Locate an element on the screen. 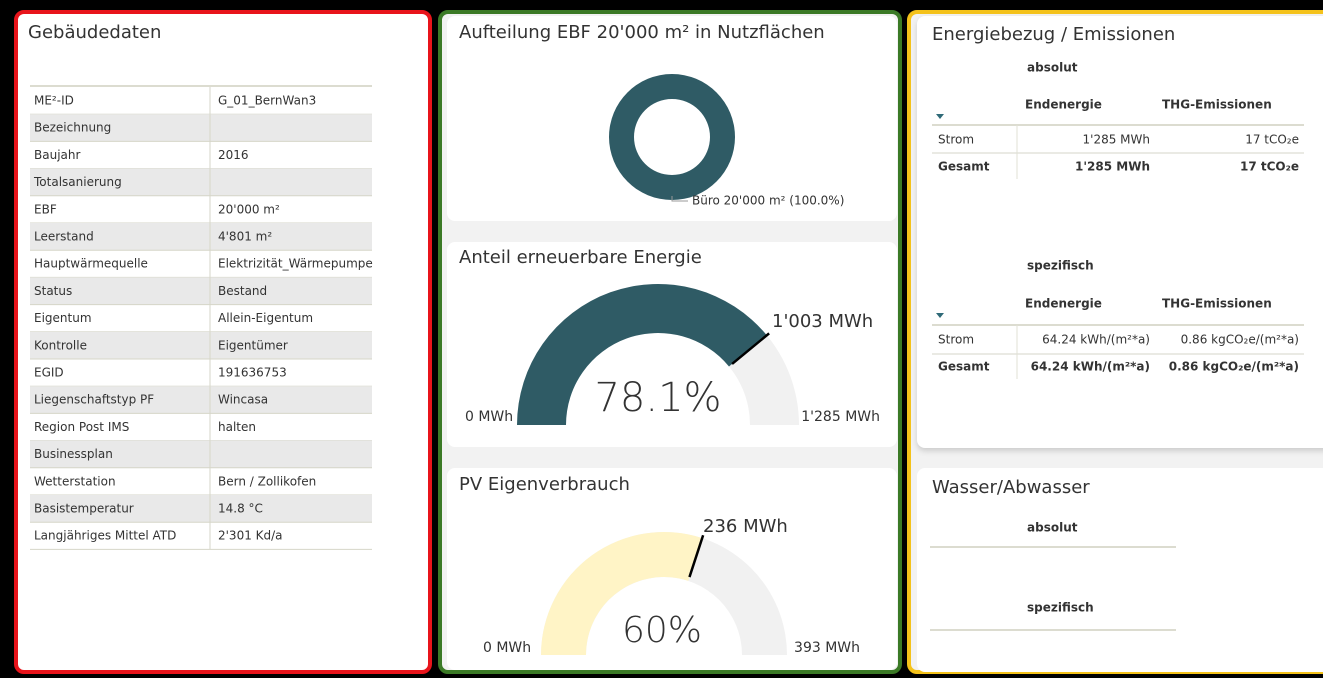  row-label: ME²-ID is located at coordinates (54, 101).